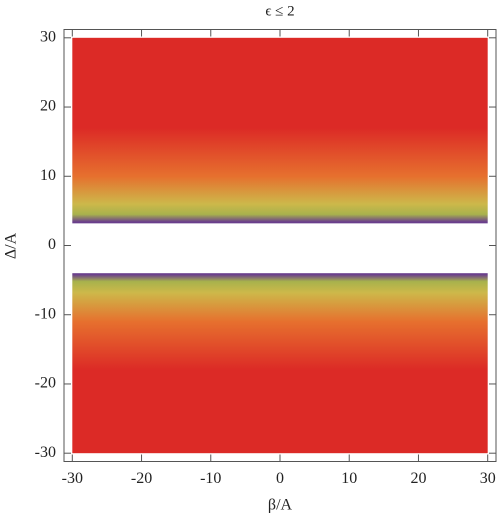 The width and height of the screenshot is (500, 525). Describe the element at coordinates (45, 452) in the screenshot. I see `y-tick-label: -30` at that location.